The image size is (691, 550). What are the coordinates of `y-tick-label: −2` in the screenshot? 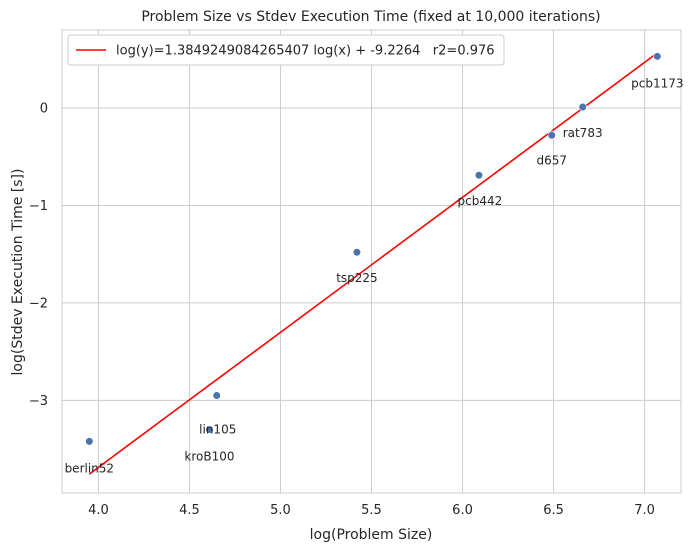 It's located at (38, 303).